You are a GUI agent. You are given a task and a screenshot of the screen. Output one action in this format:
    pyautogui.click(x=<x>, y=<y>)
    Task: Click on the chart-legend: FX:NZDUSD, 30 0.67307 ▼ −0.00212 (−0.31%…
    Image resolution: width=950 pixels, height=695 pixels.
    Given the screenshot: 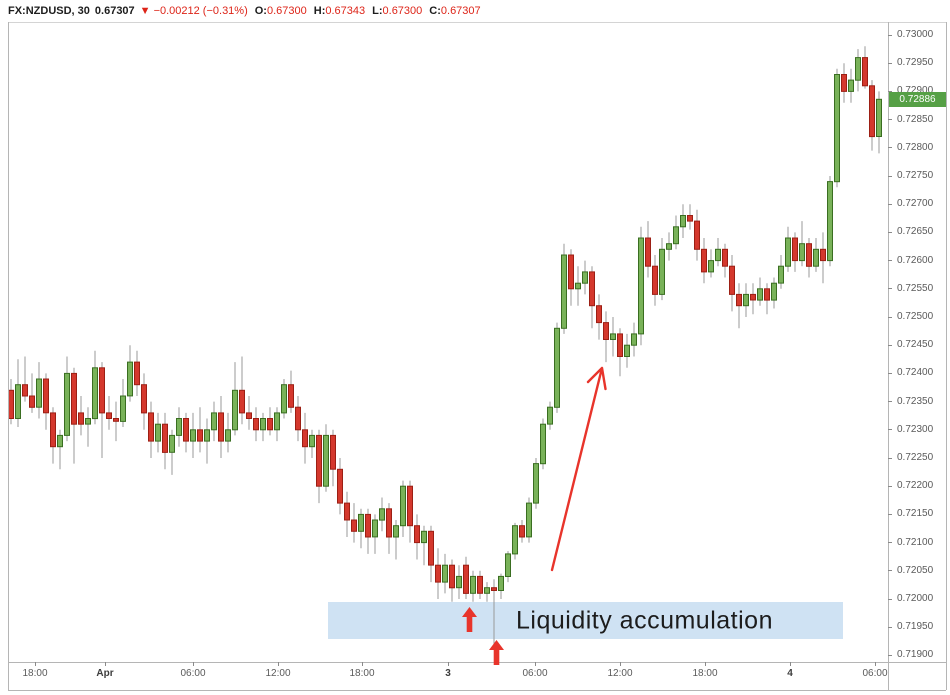 What is the action you would take?
    pyautogui.click(x=244, y=10)
    